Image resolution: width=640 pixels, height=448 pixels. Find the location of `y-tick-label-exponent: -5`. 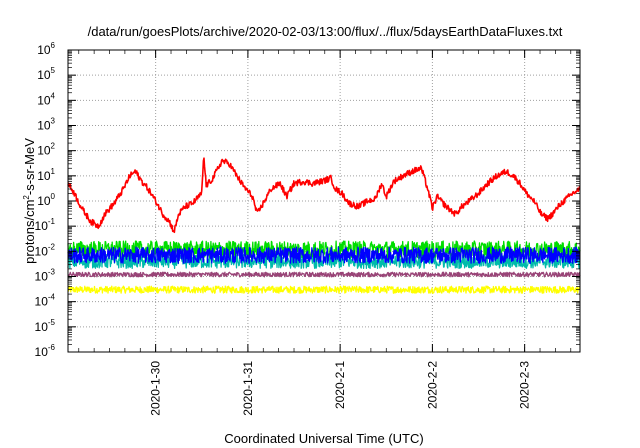

y-tick-label-exponent: -5 is located at coordinates (52, 322).